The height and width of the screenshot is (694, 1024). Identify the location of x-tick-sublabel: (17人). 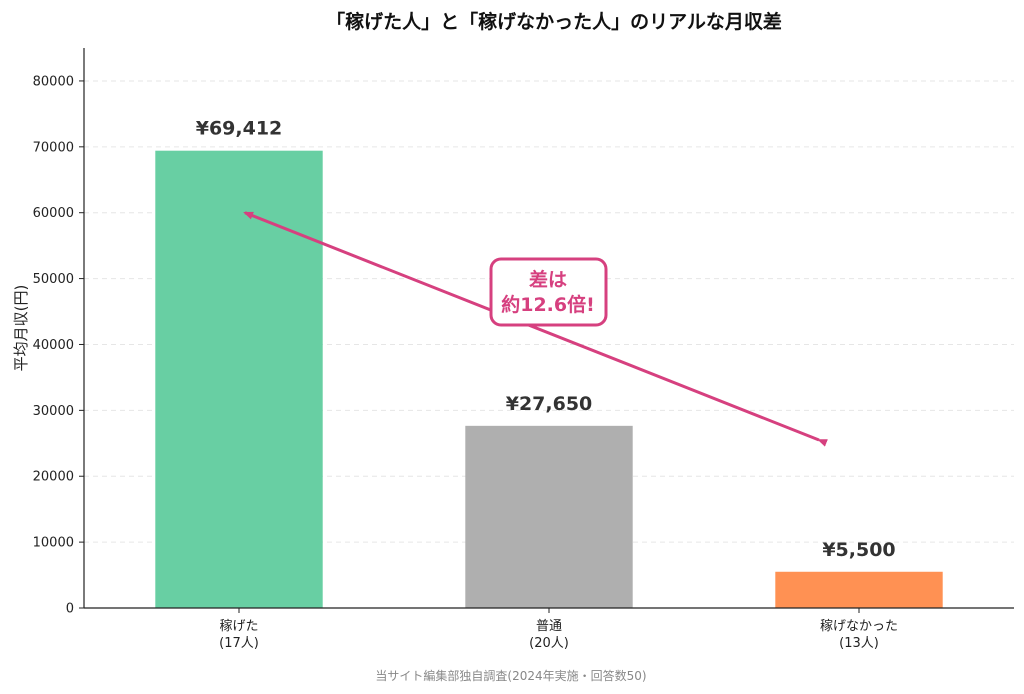
(239, 643).